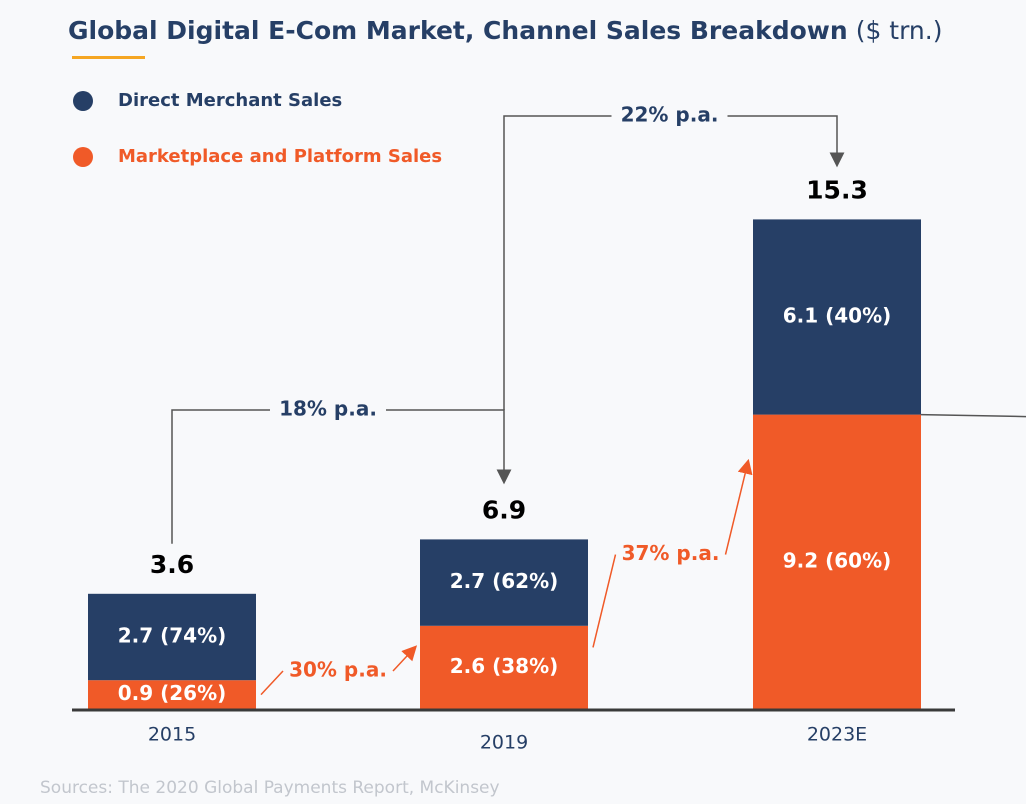 The height and width of the screenshot is (804, 1026). Describe the element at coordinates (837, 735) in the screenshot. I see `x-tick-label: 2023E` at that location.